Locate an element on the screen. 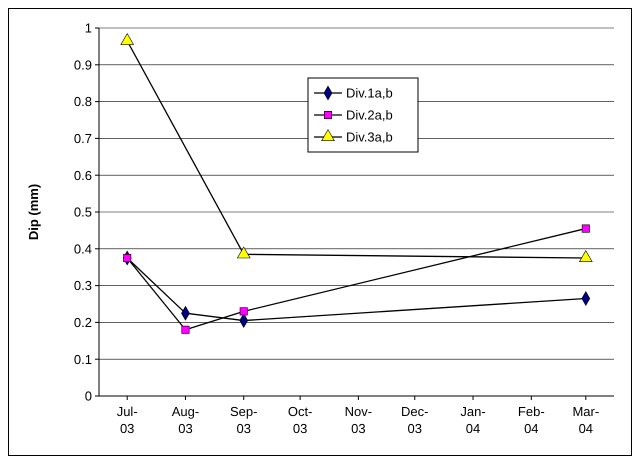 The height and width of the screenshot is (464, 640). y-tick-label: 0 is located at coordinates (88, 396).